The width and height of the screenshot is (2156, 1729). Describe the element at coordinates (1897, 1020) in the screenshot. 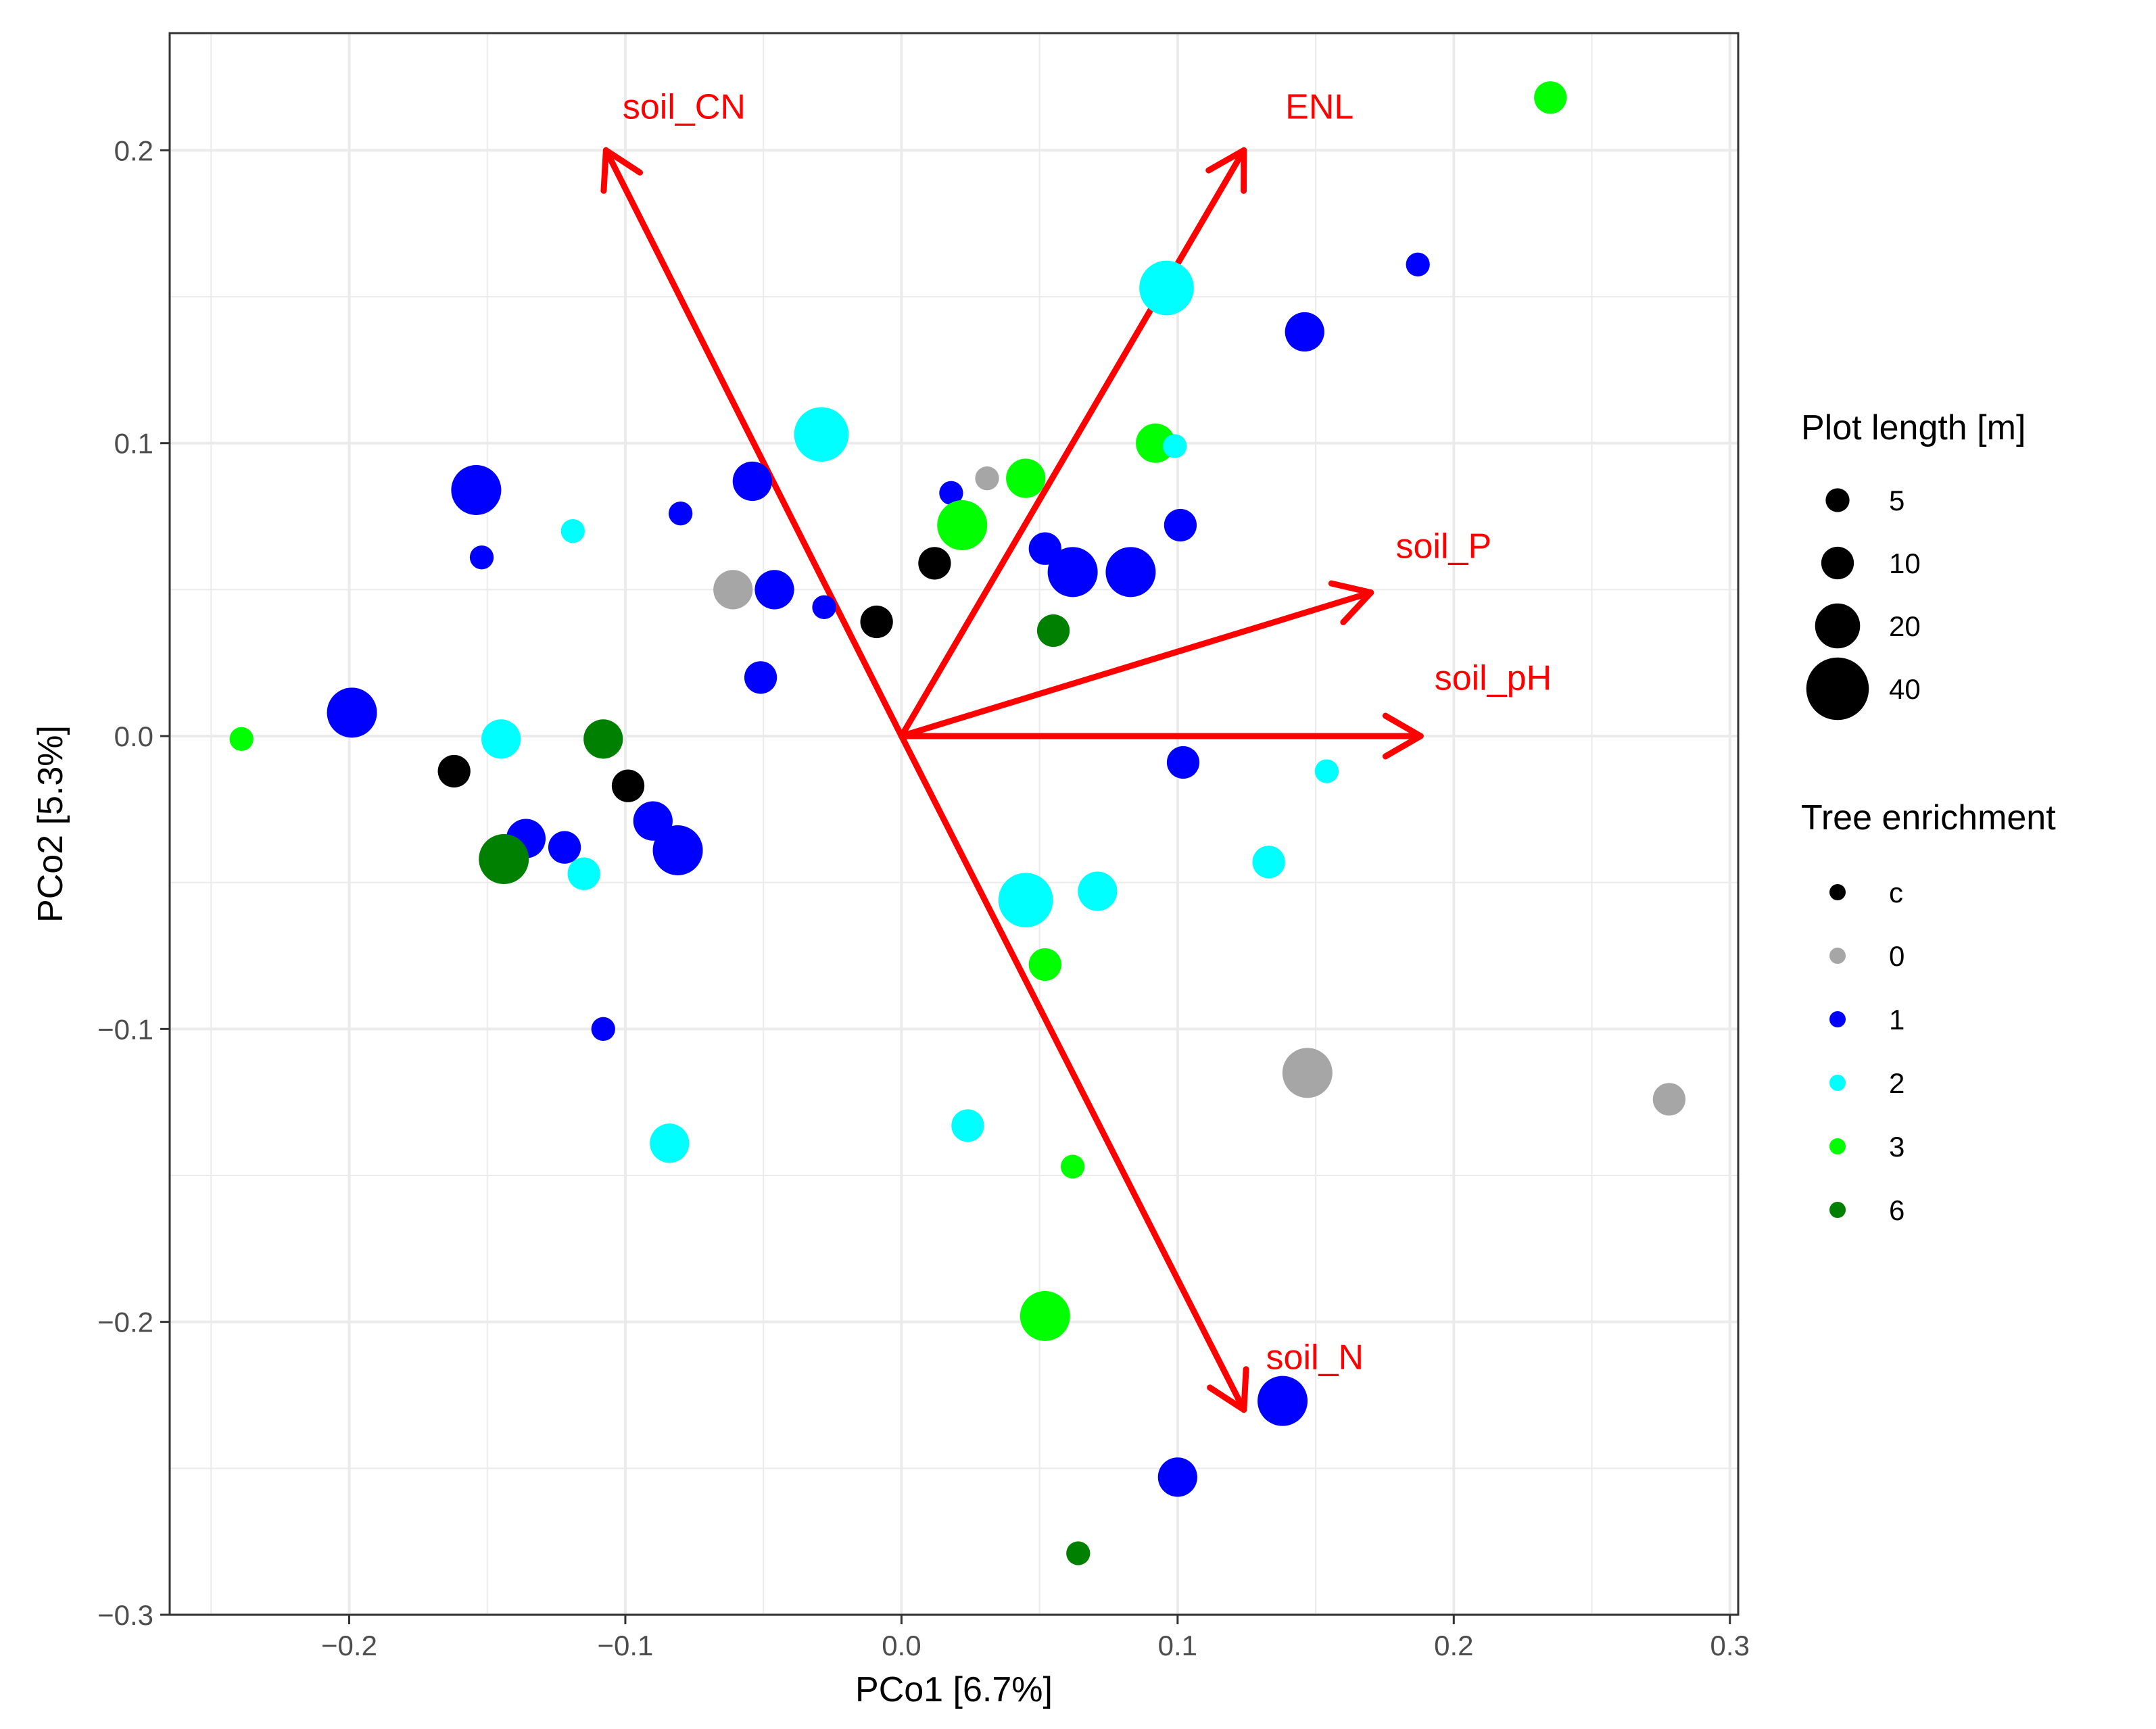

I see `color-legend-label: 1` at that location.